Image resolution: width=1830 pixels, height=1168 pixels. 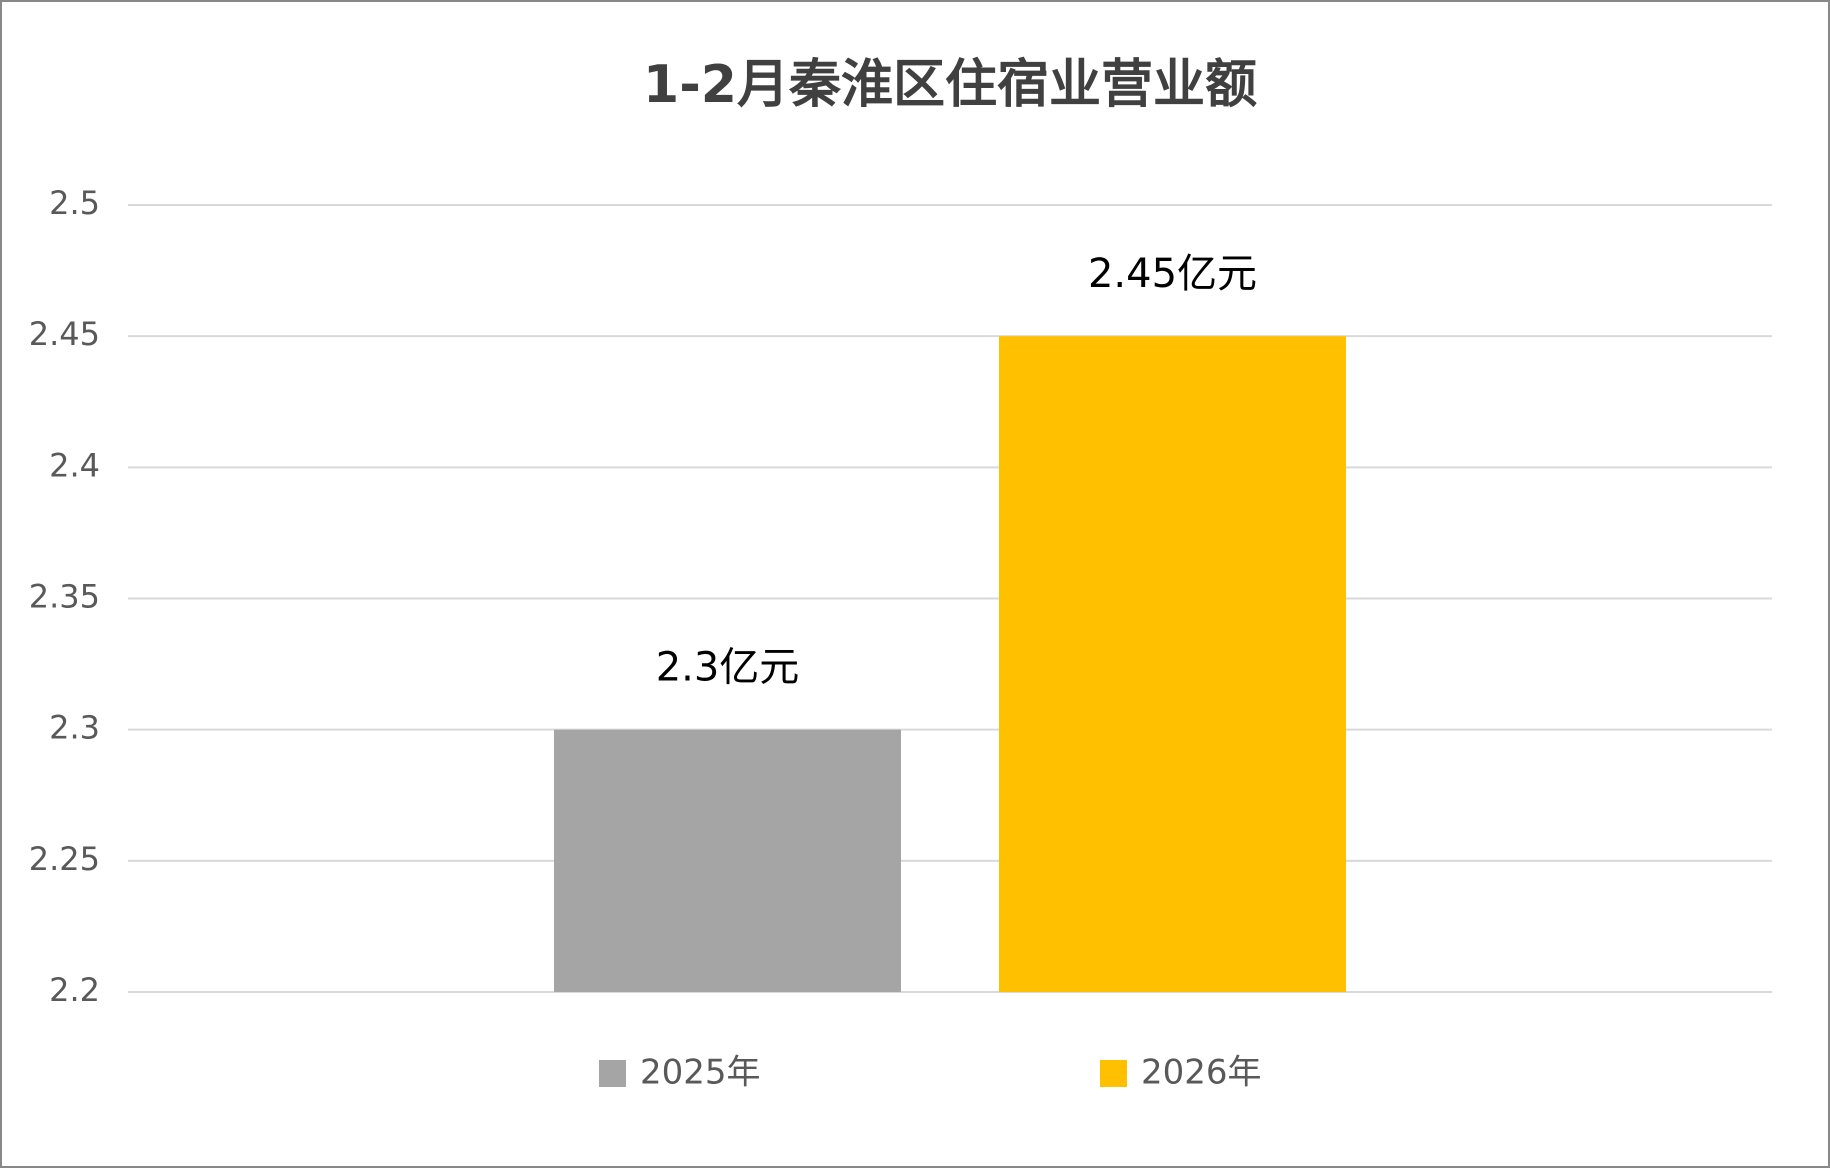 I want to click on y-tick-label: 2.45, so click(x=64, y=334).